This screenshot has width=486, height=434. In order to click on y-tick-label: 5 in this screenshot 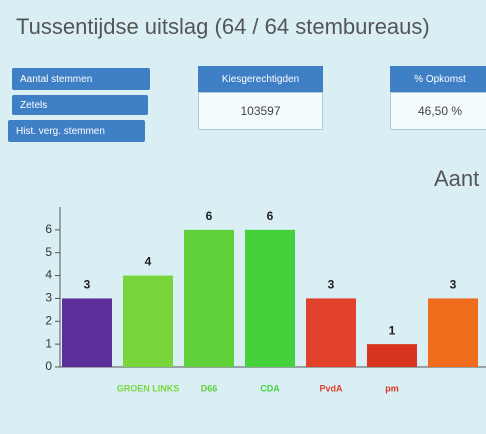, I will do `click(48, 252)`.